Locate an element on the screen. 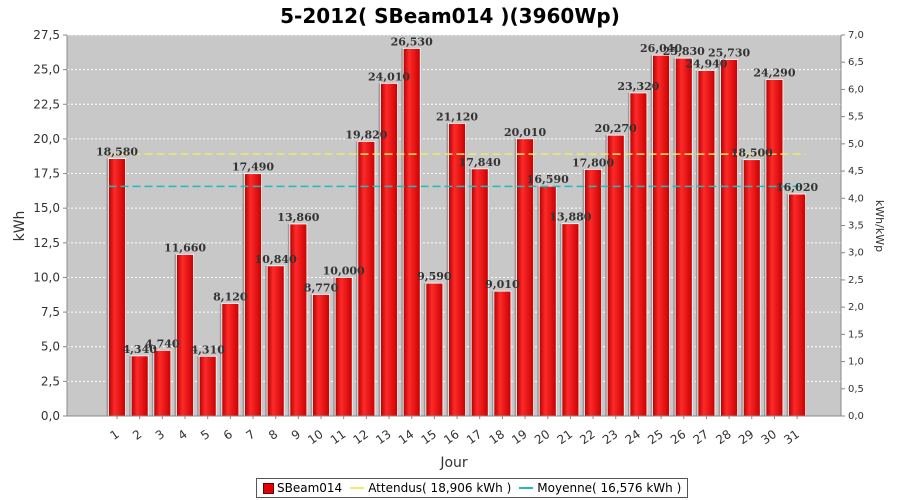  x-tick-label: 1 is located at coordinates (114, 435).